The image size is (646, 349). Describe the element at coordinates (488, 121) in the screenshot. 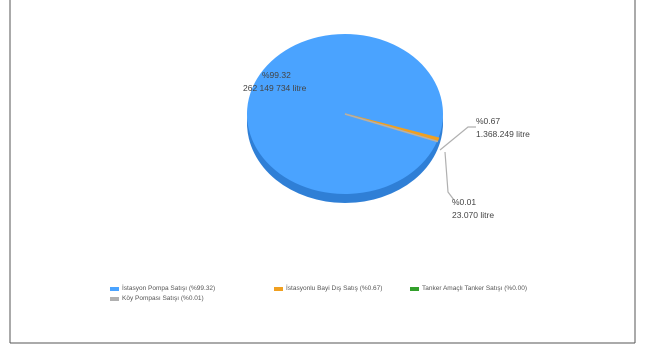

I see `label-slice-1-percent: %0.67` at that location.